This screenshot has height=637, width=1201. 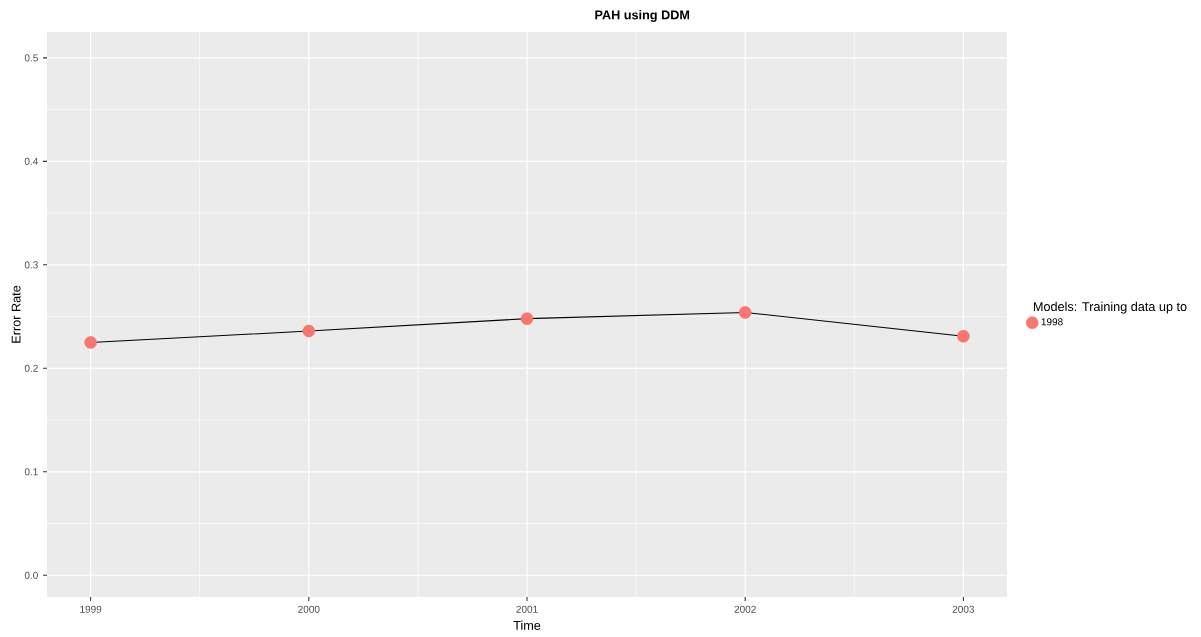 What do you see at coordinates (1110, 307) in the screenshot?
I see `legend-title: Models: Training data up to` at bounding box center [1110, 307].